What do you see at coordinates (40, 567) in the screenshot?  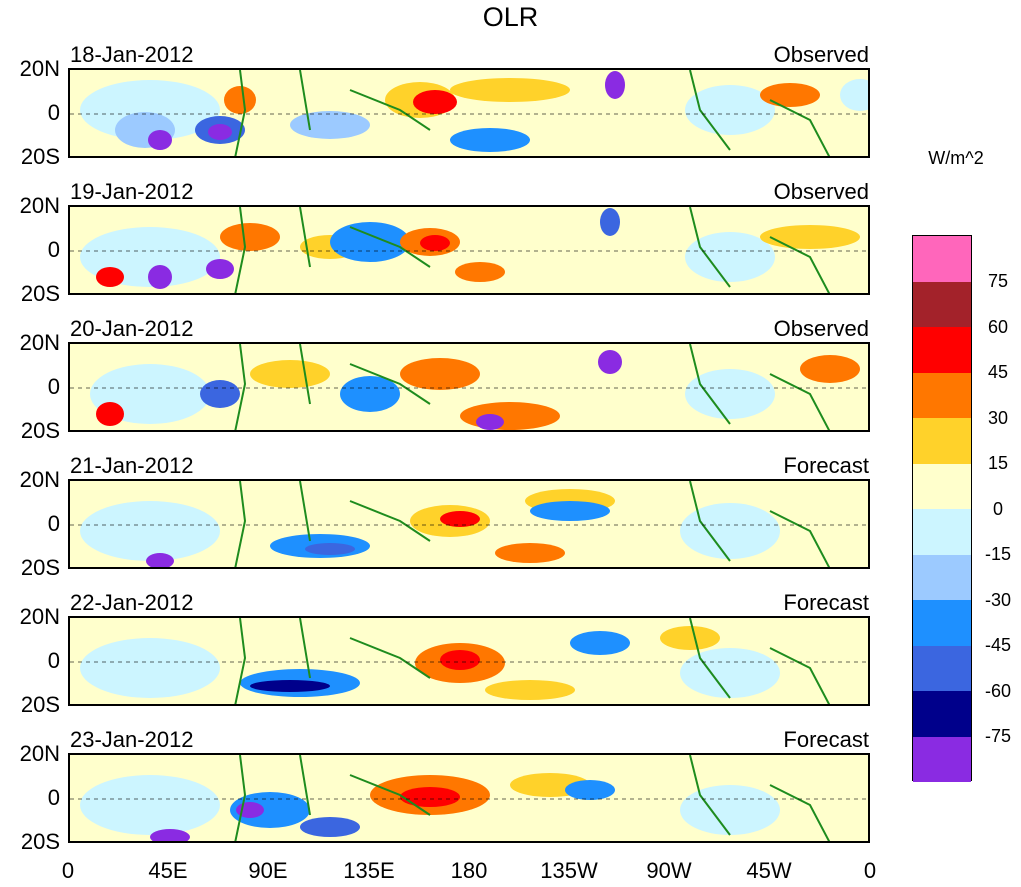 I see `panel-4-lat-20s: 20S` at bounding box center [40, 567].